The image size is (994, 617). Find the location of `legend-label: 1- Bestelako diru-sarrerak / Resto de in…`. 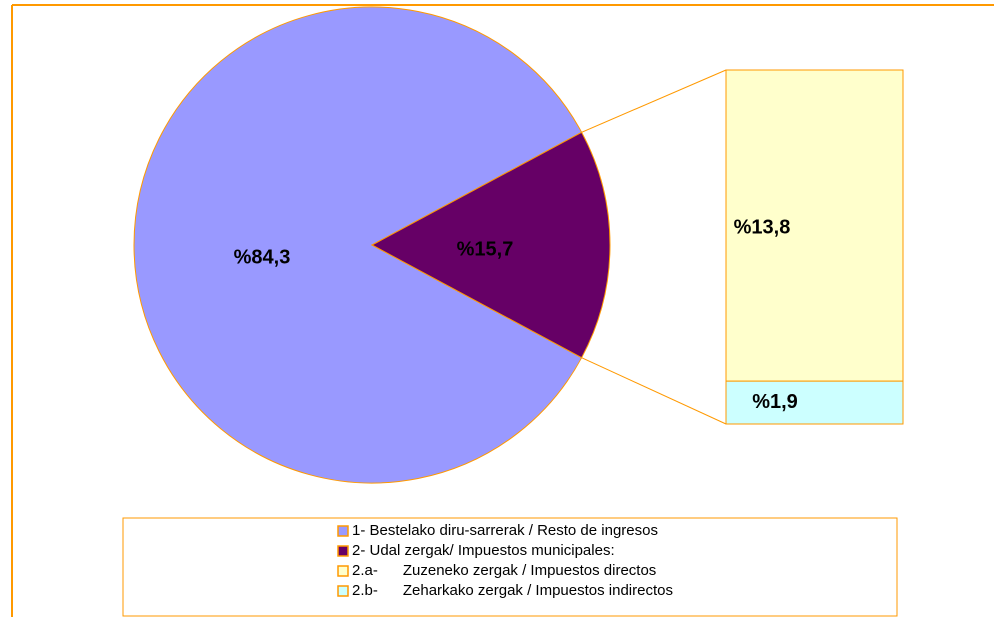

legend-label: 1- Bestelako diru-sarrerak / Resto de in… is located at coordinates (505, 530).